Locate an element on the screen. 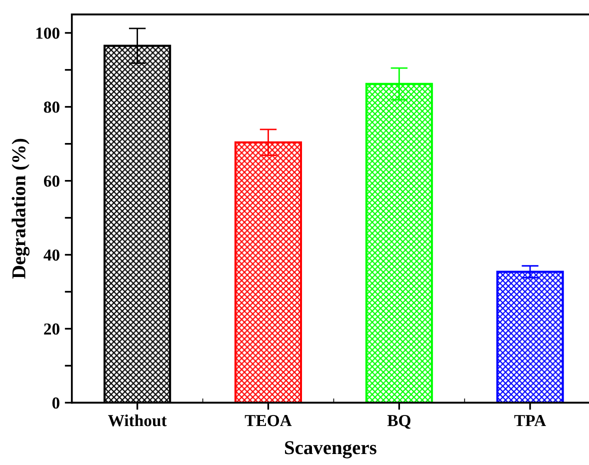 This screenshot has width=589, height=465. y-tick-label: 0 is located at coordinates (56, 403).